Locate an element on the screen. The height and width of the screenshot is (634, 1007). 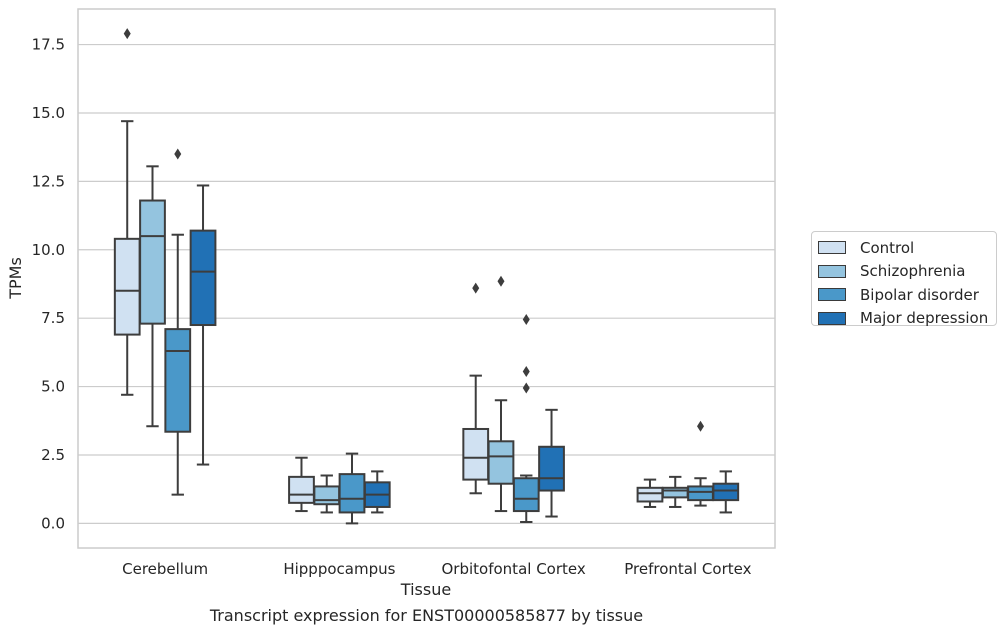
y-tick-label: 5.0 is located at coordinates (53, 387).